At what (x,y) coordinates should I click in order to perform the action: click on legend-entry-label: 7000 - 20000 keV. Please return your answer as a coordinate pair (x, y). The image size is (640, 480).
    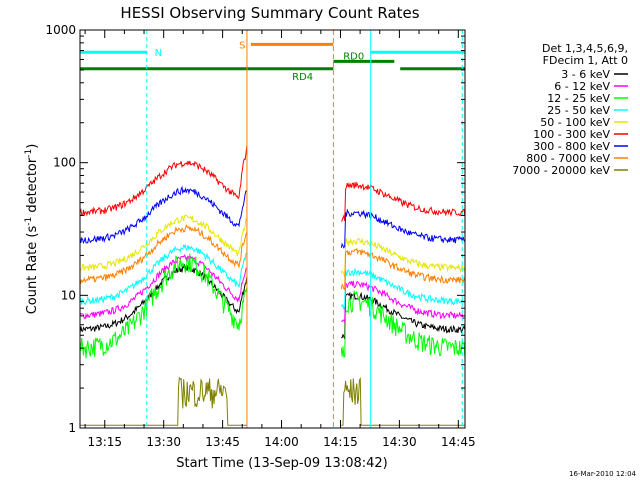
    Looking at the image, I should click on (561, 170).